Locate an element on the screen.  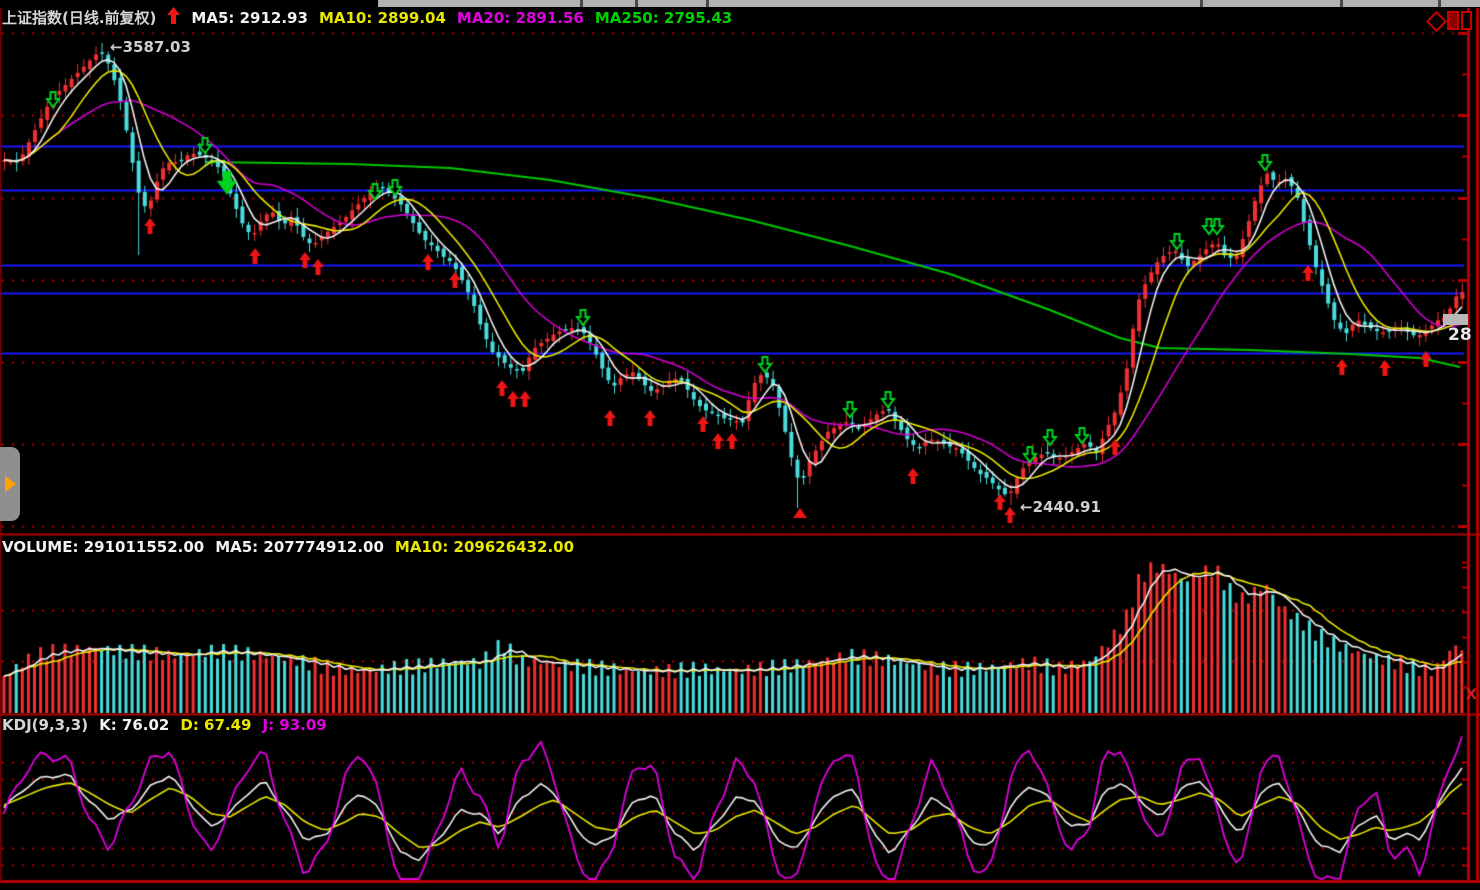
current-price-text: 28 is located at coordinates (1460, 335).